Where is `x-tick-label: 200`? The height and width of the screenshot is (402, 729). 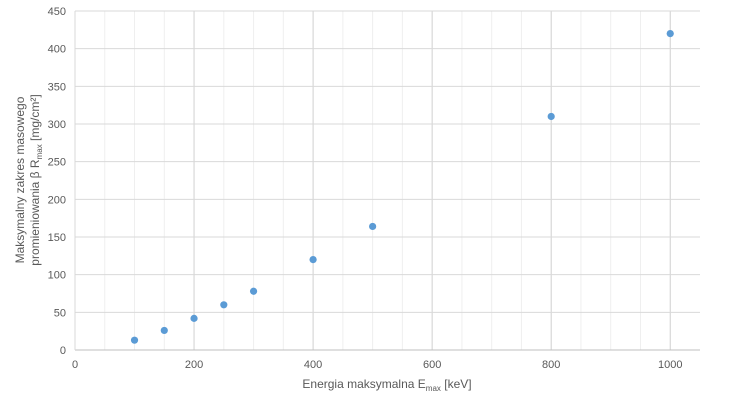
x-tick-label: 200 is located at coordinates (194, 365).